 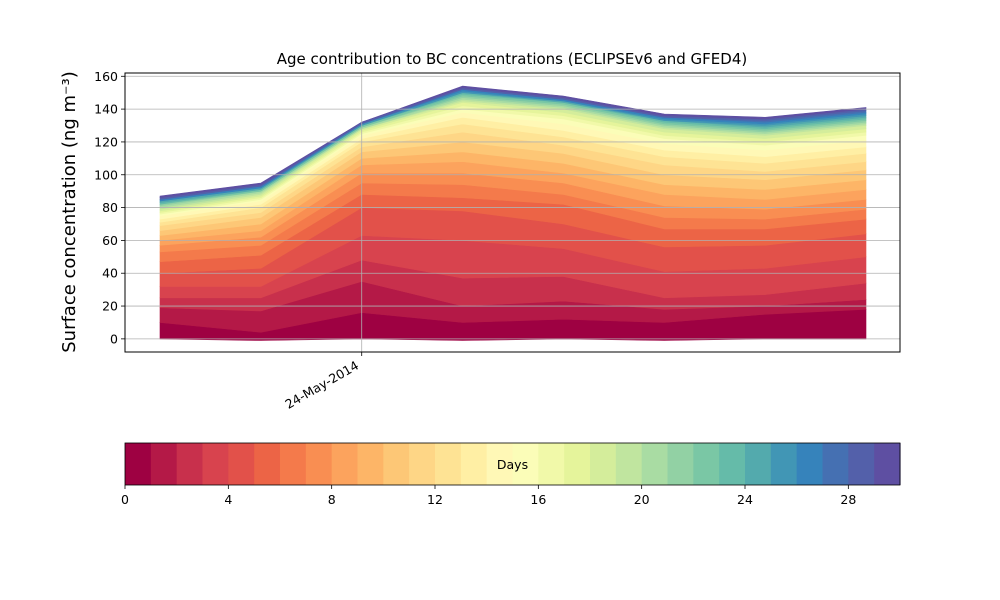 What do you see at coordinates (321, 385) in the screenshot?
I see `x-tick-label: 24-May-2014` at bounding box center [321, 385].